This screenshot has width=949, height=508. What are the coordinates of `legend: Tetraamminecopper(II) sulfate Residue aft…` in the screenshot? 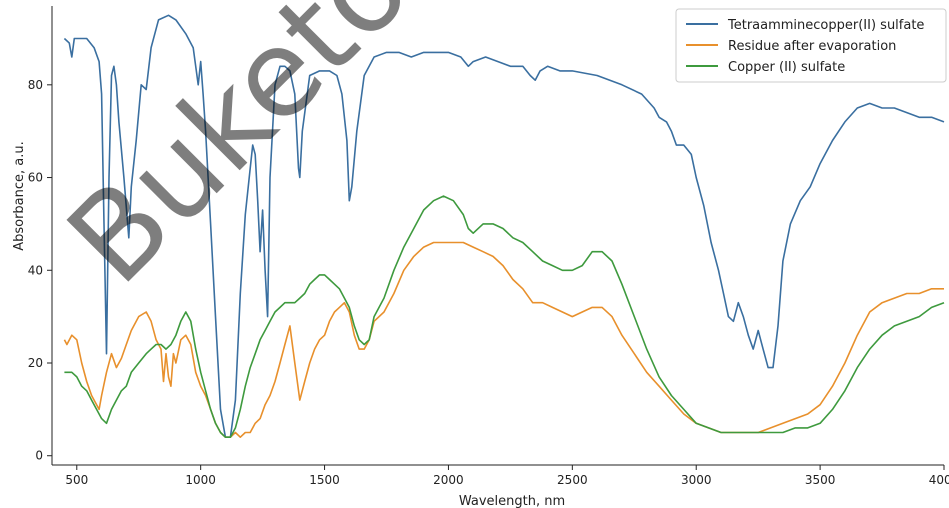 It's located at (811, 45).